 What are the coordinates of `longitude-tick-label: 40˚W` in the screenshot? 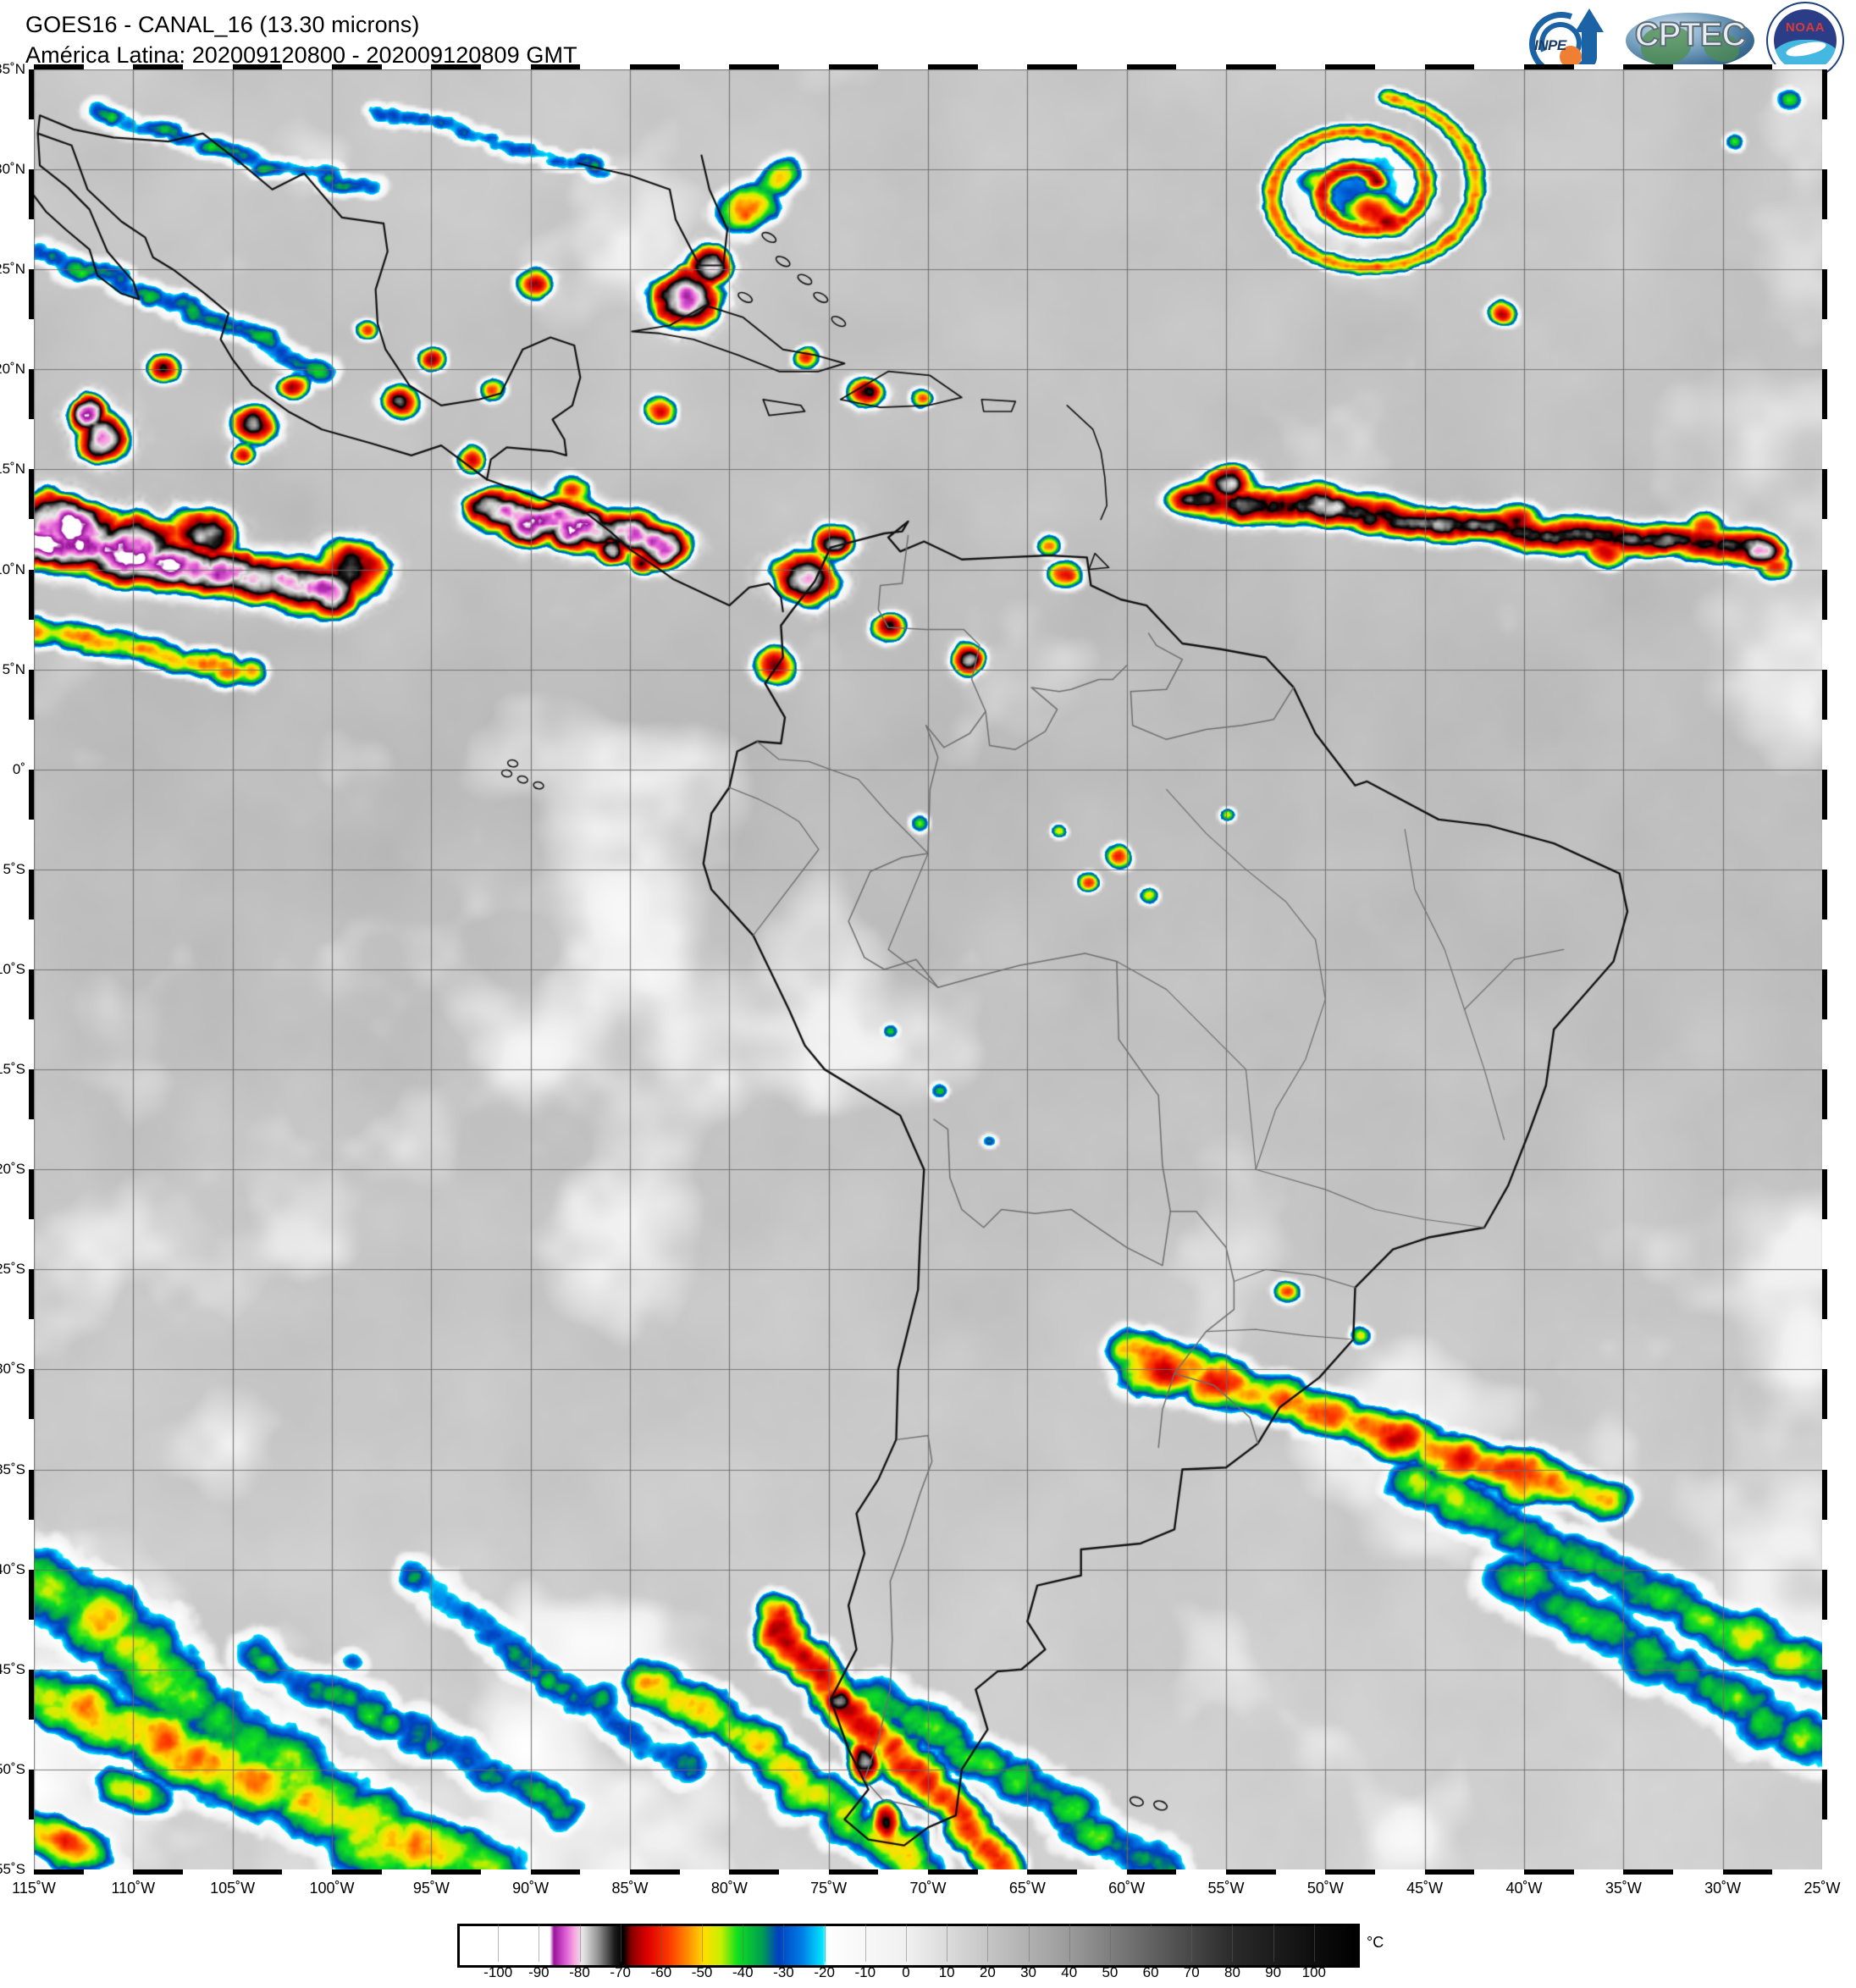 It's located at (1524, 1888).